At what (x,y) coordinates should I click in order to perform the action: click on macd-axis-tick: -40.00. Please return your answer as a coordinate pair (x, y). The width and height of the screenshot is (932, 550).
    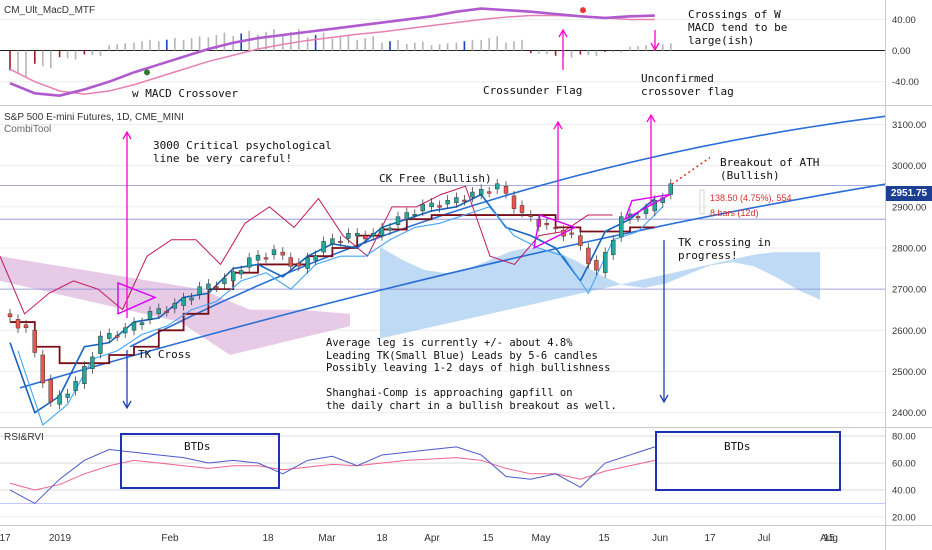
    Looking at the image, I should click on (905, 82).